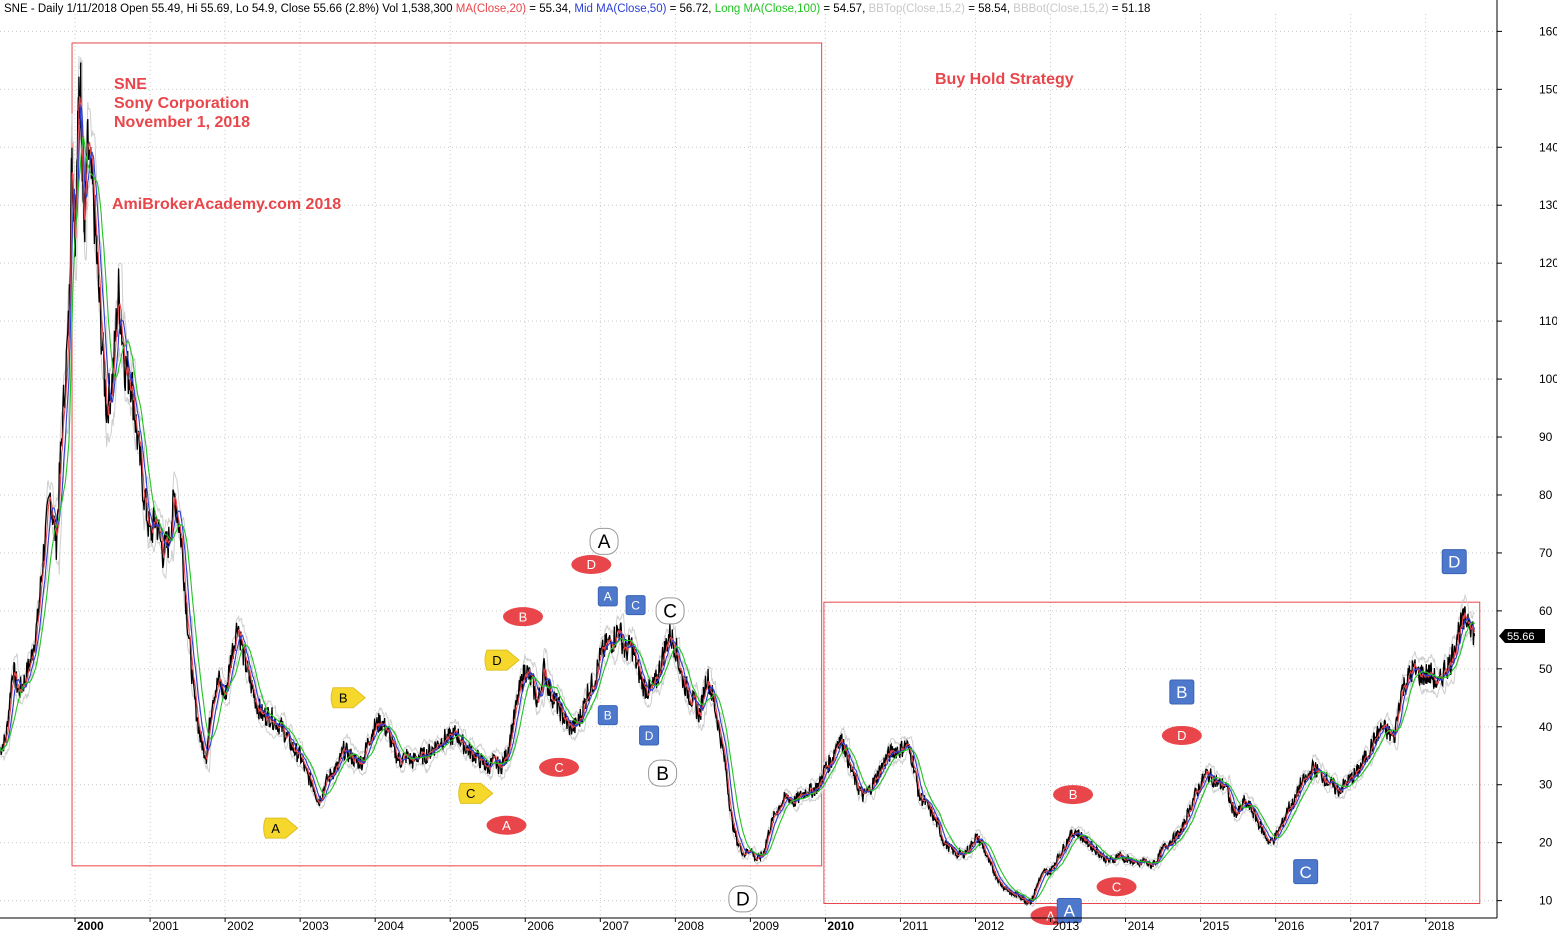  I want to click on y-tick-label: 130, so click(1548, 205).